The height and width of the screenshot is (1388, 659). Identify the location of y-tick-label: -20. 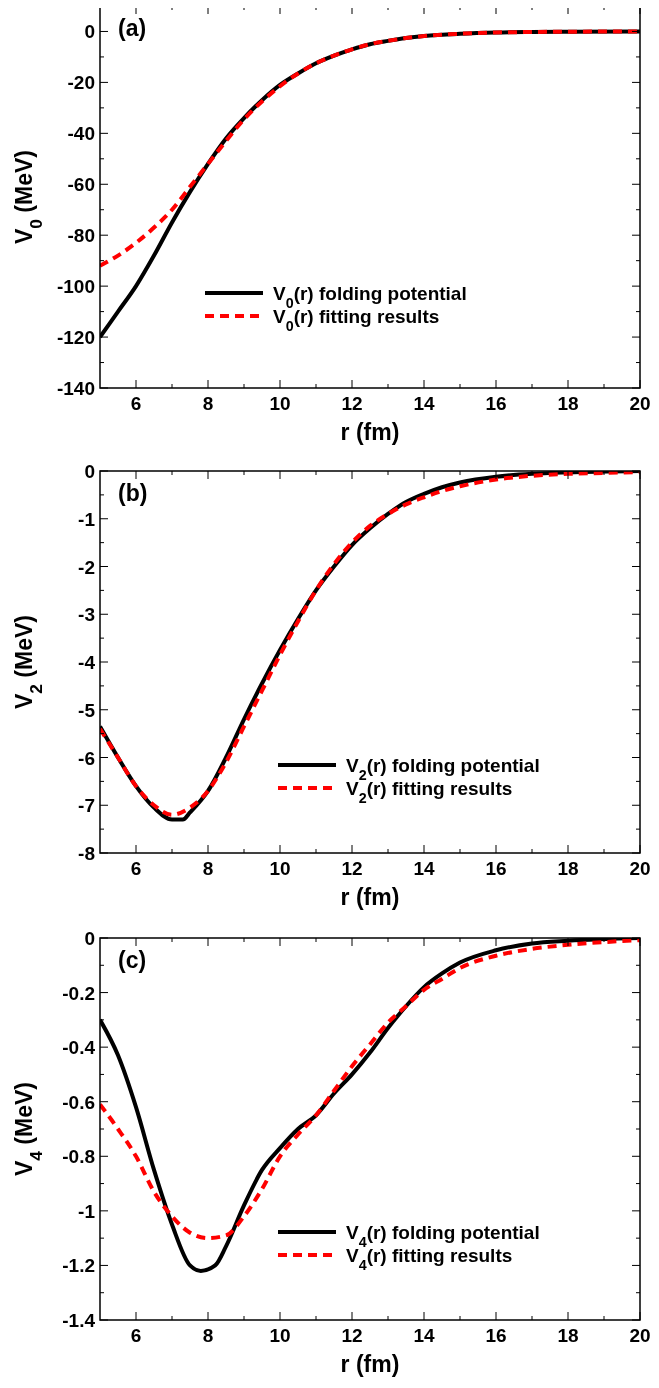
(81, 83).